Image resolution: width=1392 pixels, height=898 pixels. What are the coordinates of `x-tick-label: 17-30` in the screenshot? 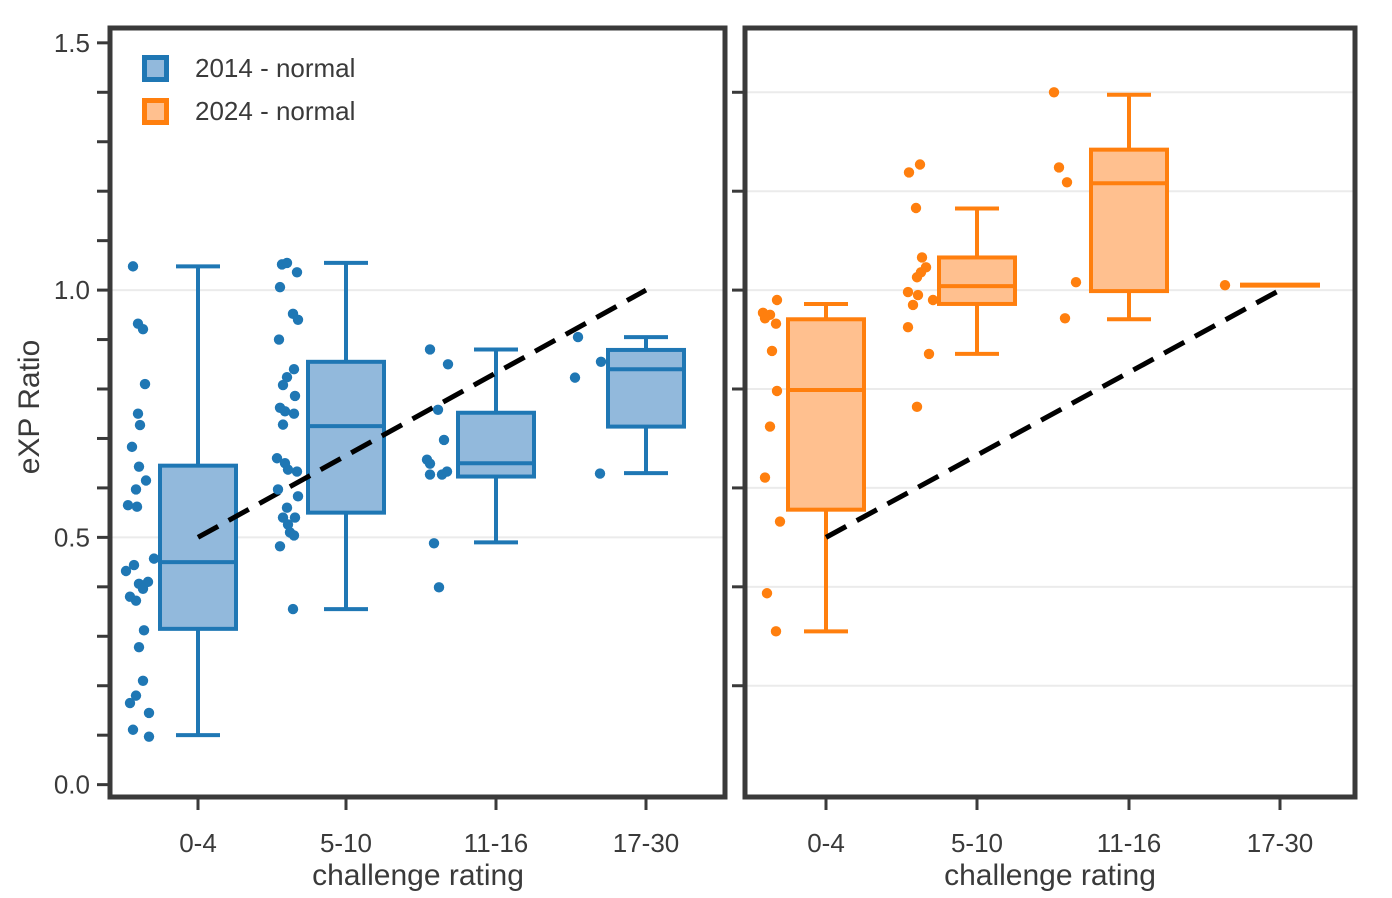 It's located at (646, 843).